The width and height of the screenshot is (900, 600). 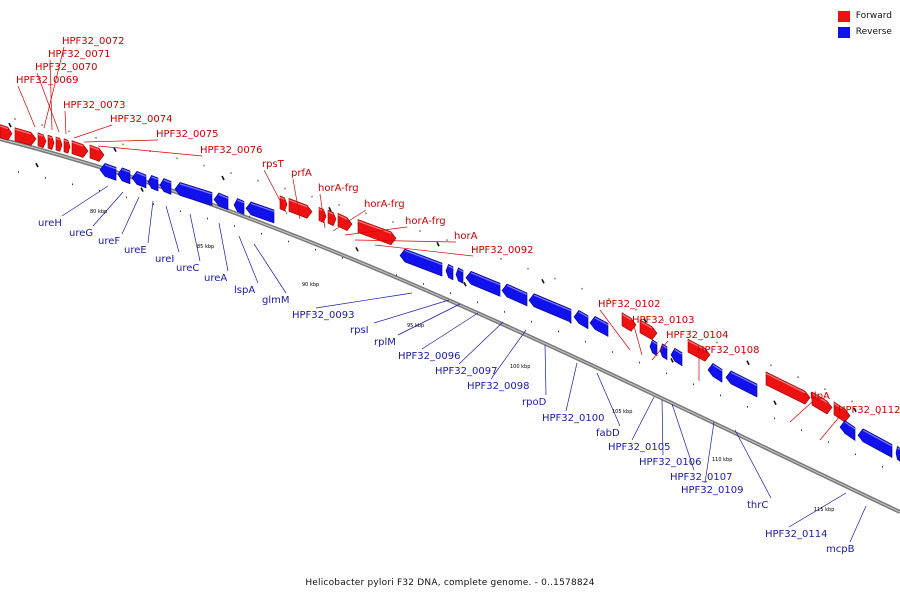 What do you see at coordinates (629, 304) in the screenshot?
I see `gene-label-forward: HPF32_0102` at bounding box center [629, 304].